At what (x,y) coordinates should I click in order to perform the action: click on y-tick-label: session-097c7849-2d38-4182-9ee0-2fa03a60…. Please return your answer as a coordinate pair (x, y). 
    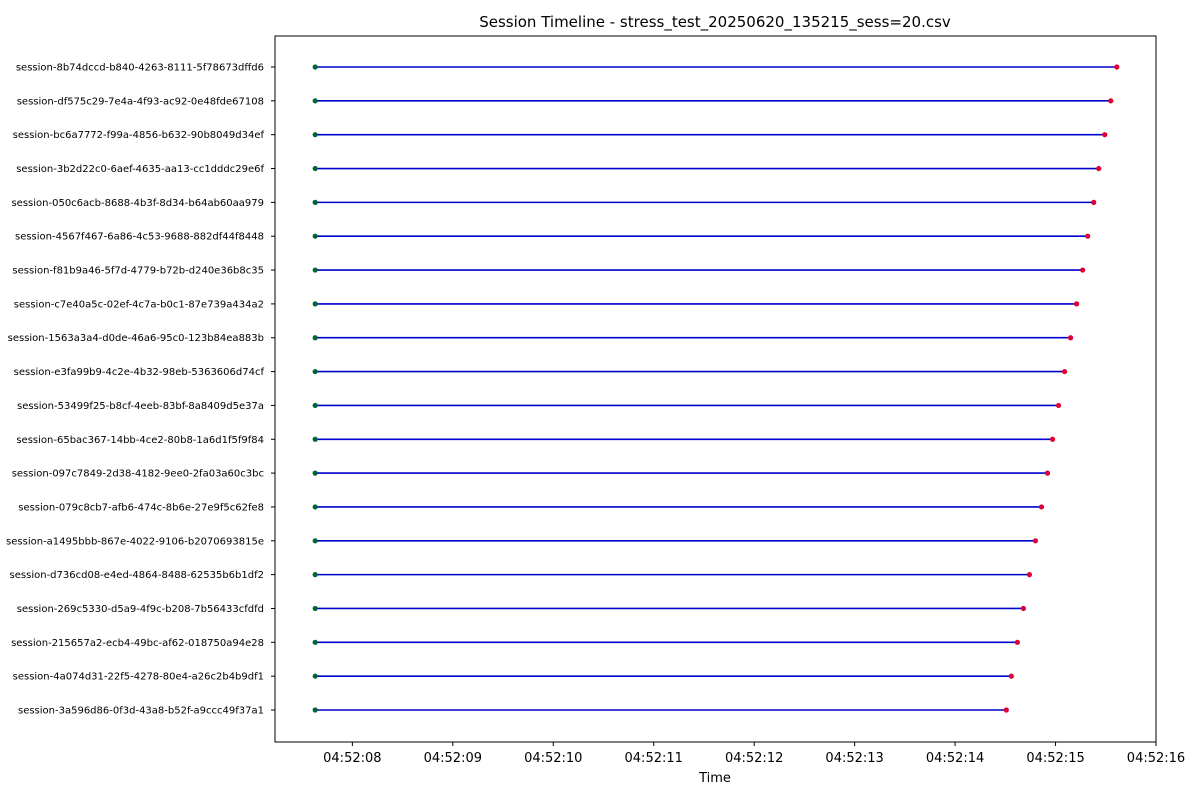
    Looking at the image, I should click on (138, 474).